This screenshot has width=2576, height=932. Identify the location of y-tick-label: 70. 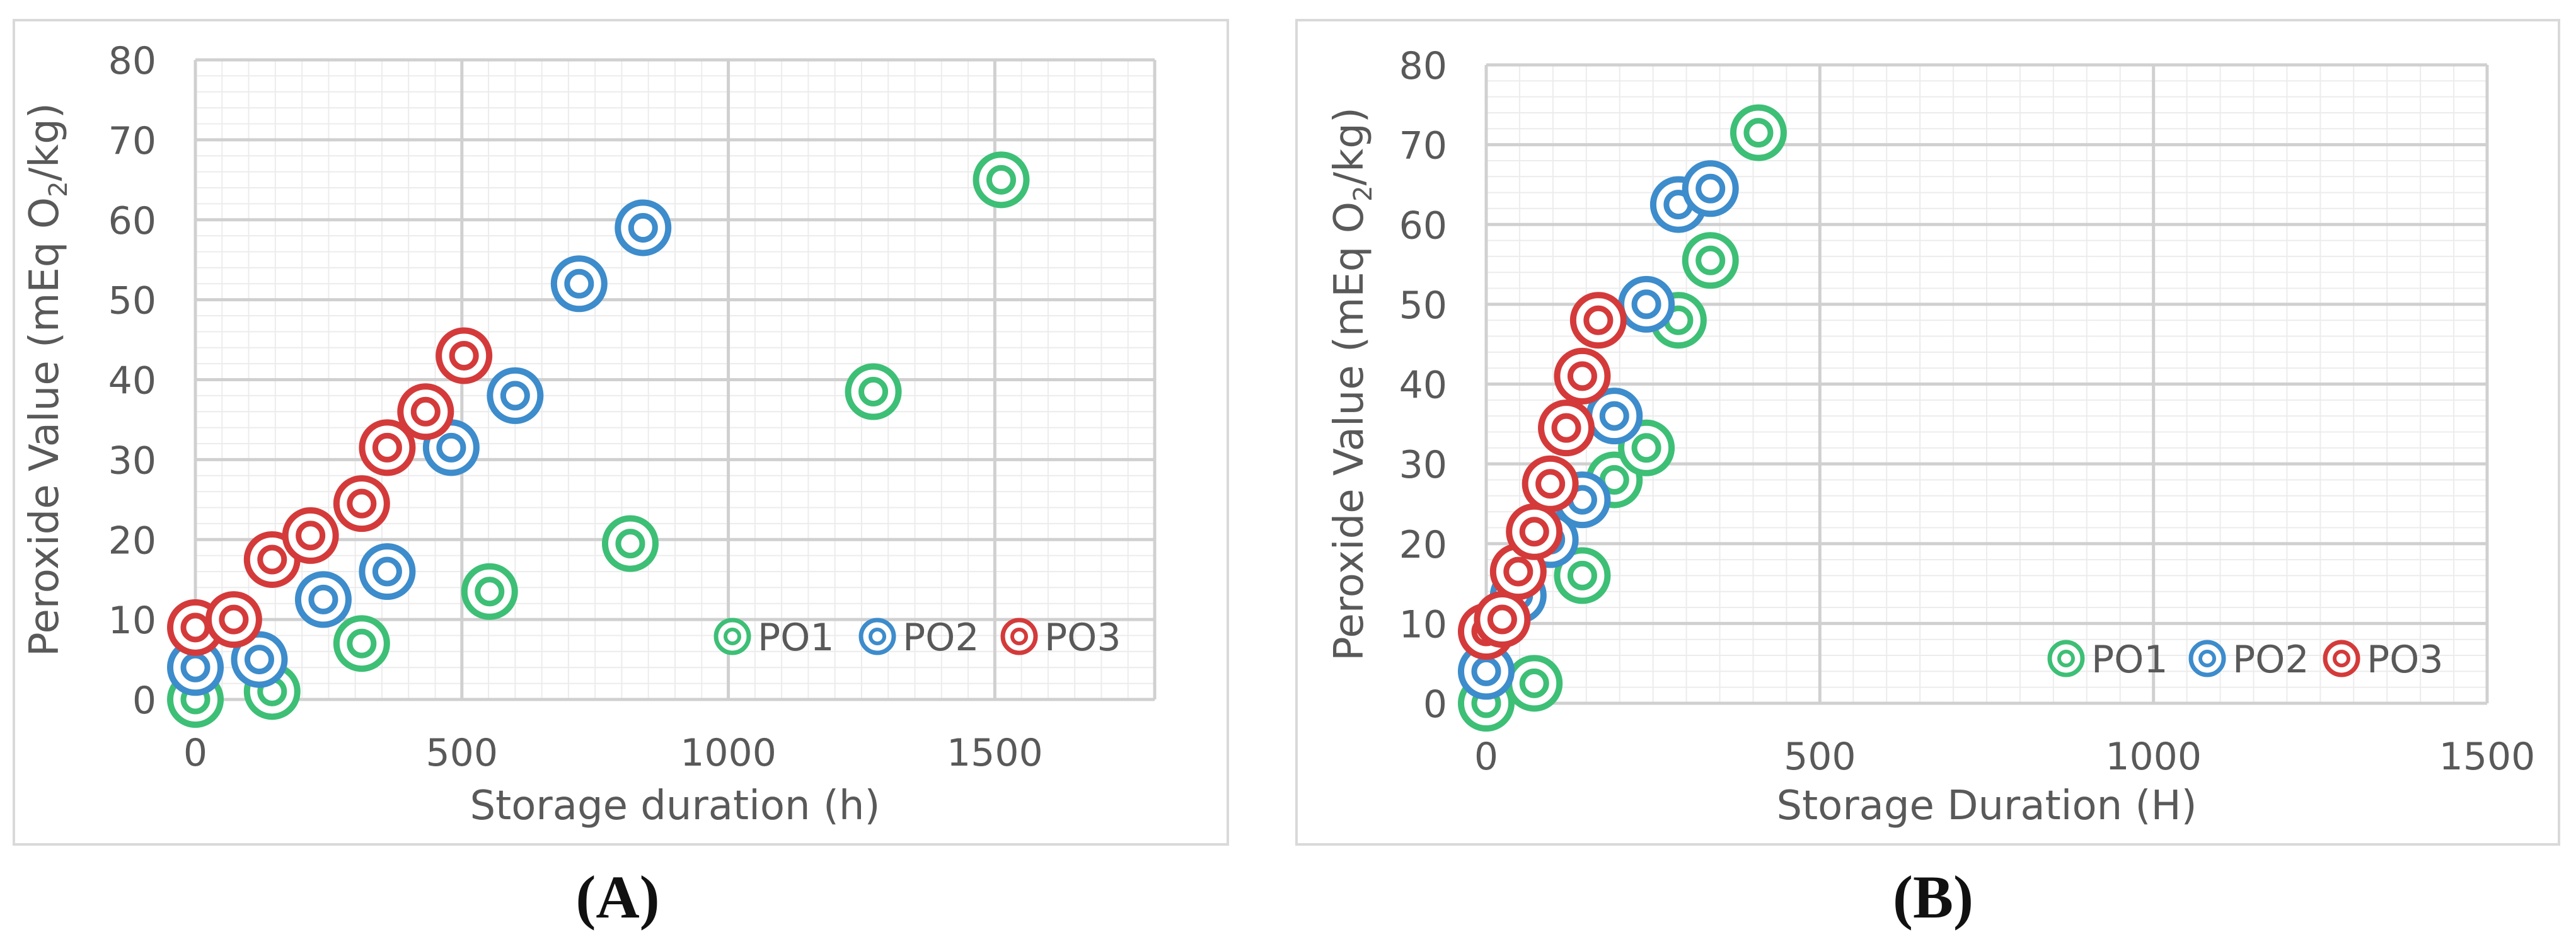
(1423, 146).